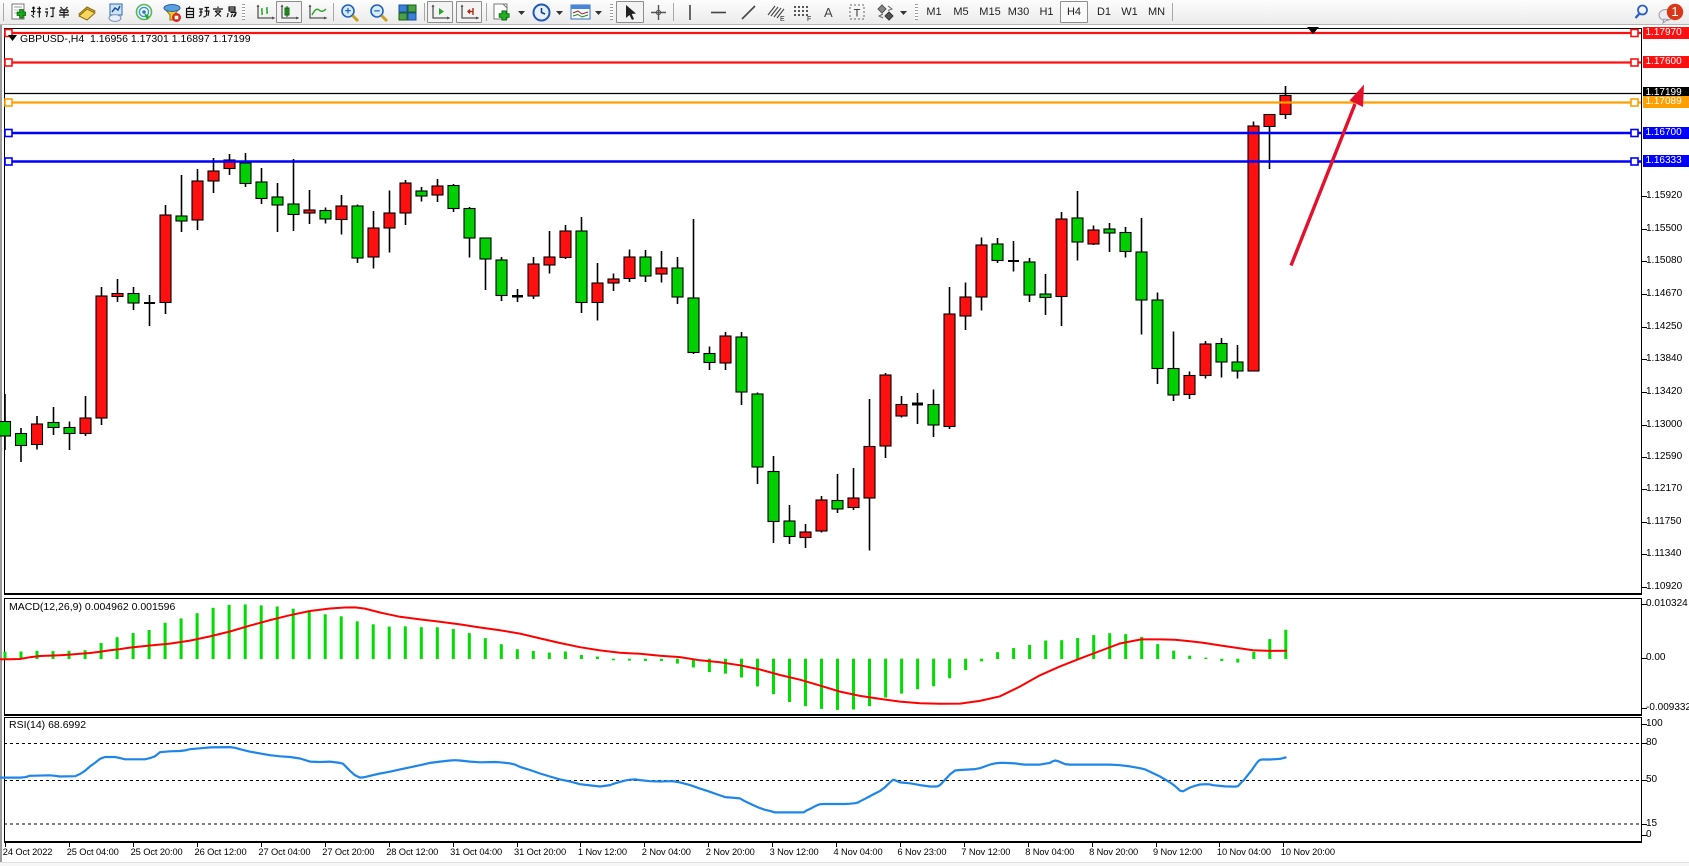 Image resolution: width=1689 pixels, height=866 pixels. What do you see at coordinates (857, 14) in the screenshot?
I see `svg-text: T` at bounding box center [857, 14].